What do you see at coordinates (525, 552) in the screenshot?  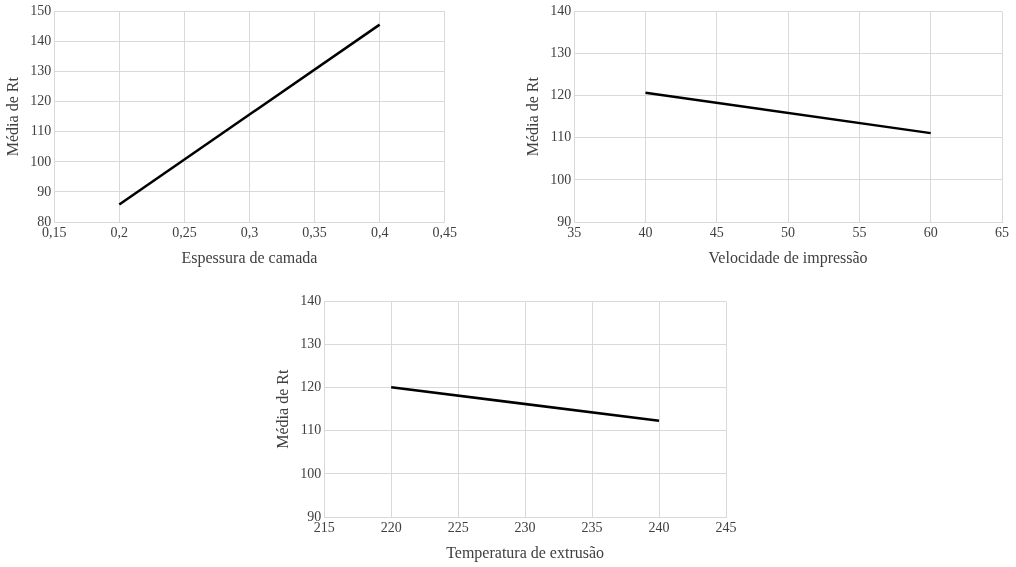 I see `x-axis-title: Temperatura de extrusão` at bounding box center [525, 552].